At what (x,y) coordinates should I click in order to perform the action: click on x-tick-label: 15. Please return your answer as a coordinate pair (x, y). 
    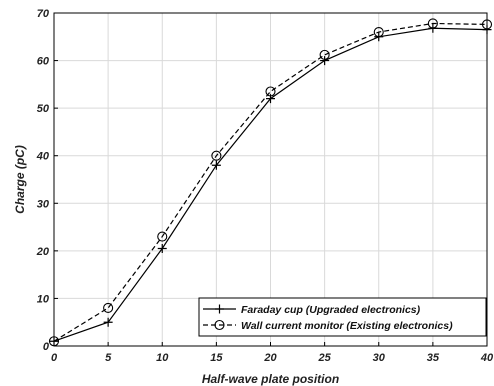
    Looking at the image, I should click on (216, 358).